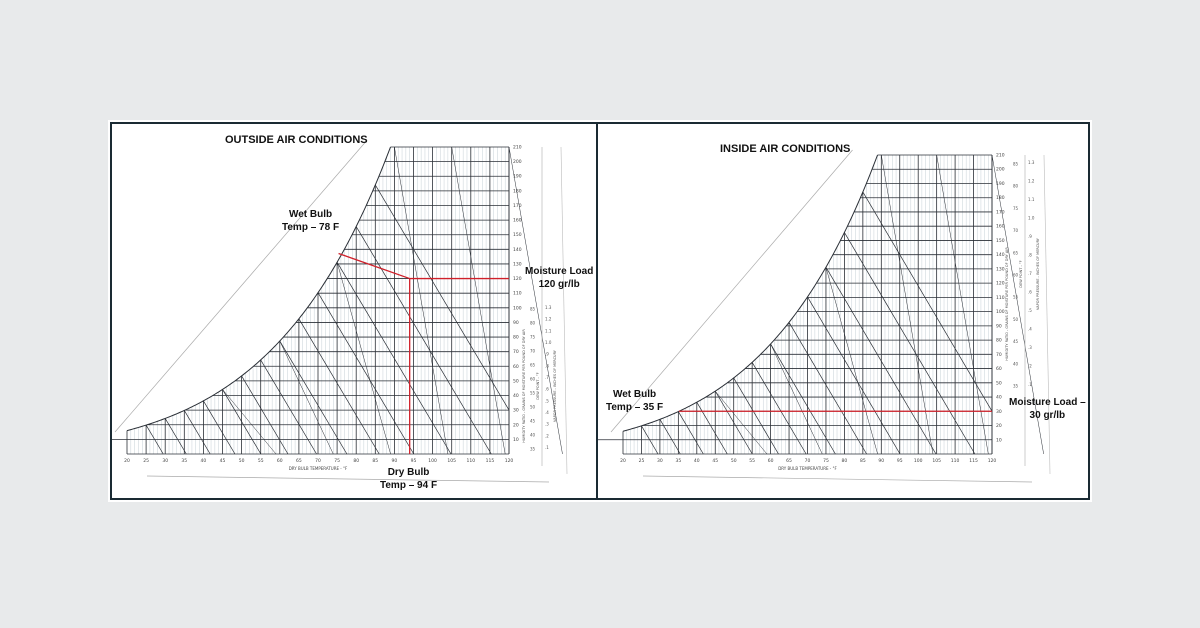 This screenshot has width=1200, height=628. I want to click on dry-bulb-tick-label: 65, so click(299, 461).